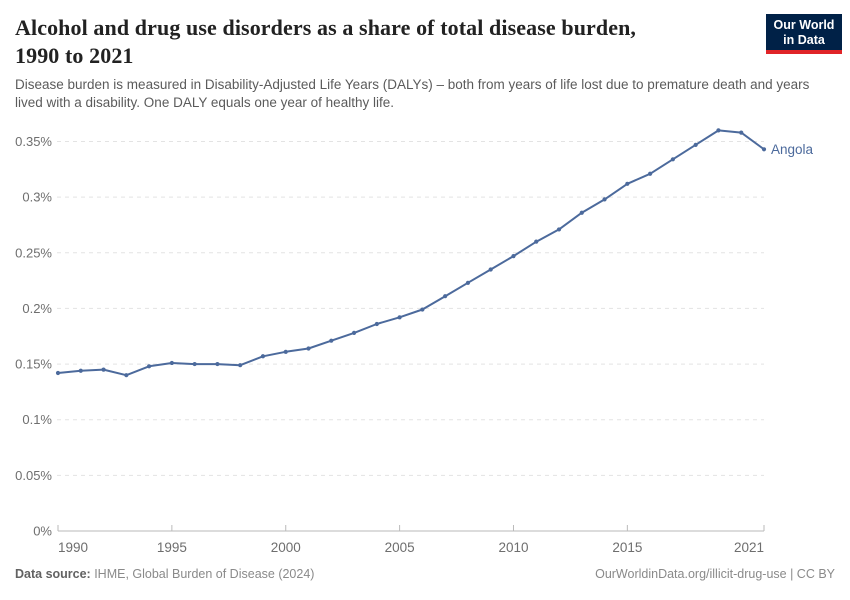 This screenshot has height=600, width=850. I want to click on data-point-2002, so click(331, 340).